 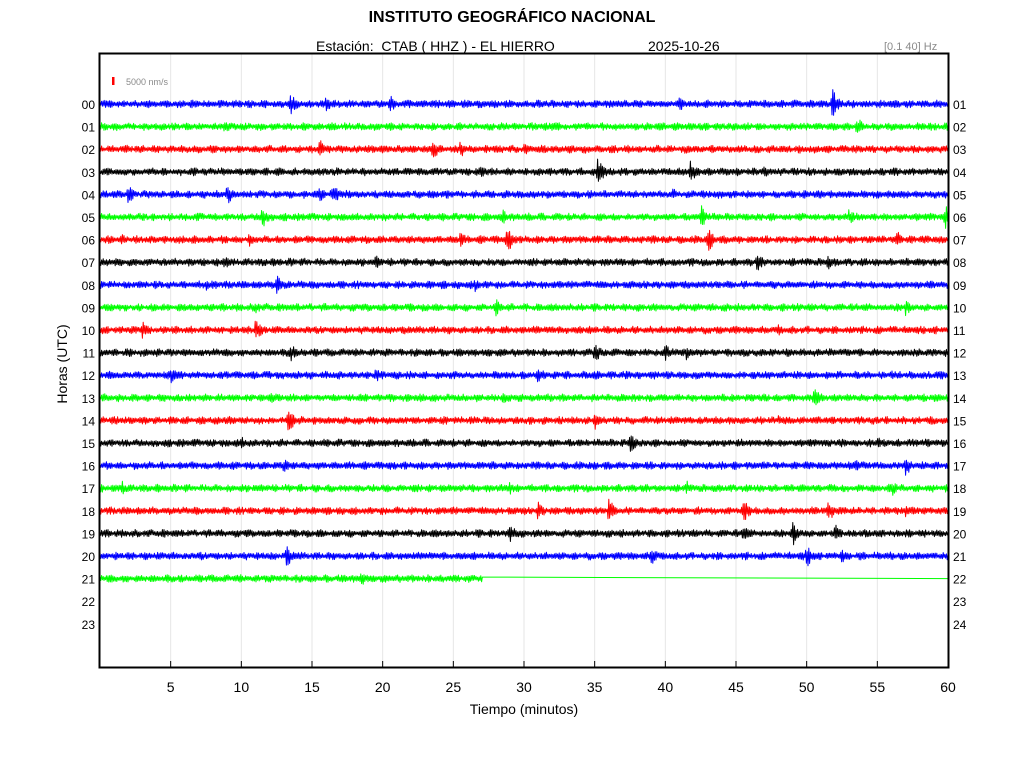 What do you see at coordinates (171, 687) in the screenshot?
I see `x-tick-label: 5` at bounding box center [171, 687].